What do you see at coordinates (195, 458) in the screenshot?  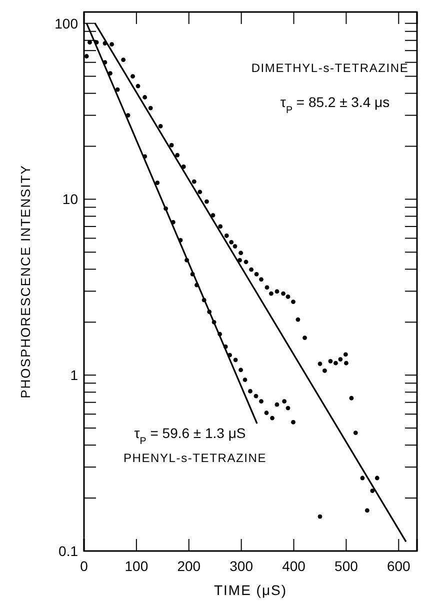 I see `text: PHENYL-s-TETRAZINE` at bounding box center [195, 458].